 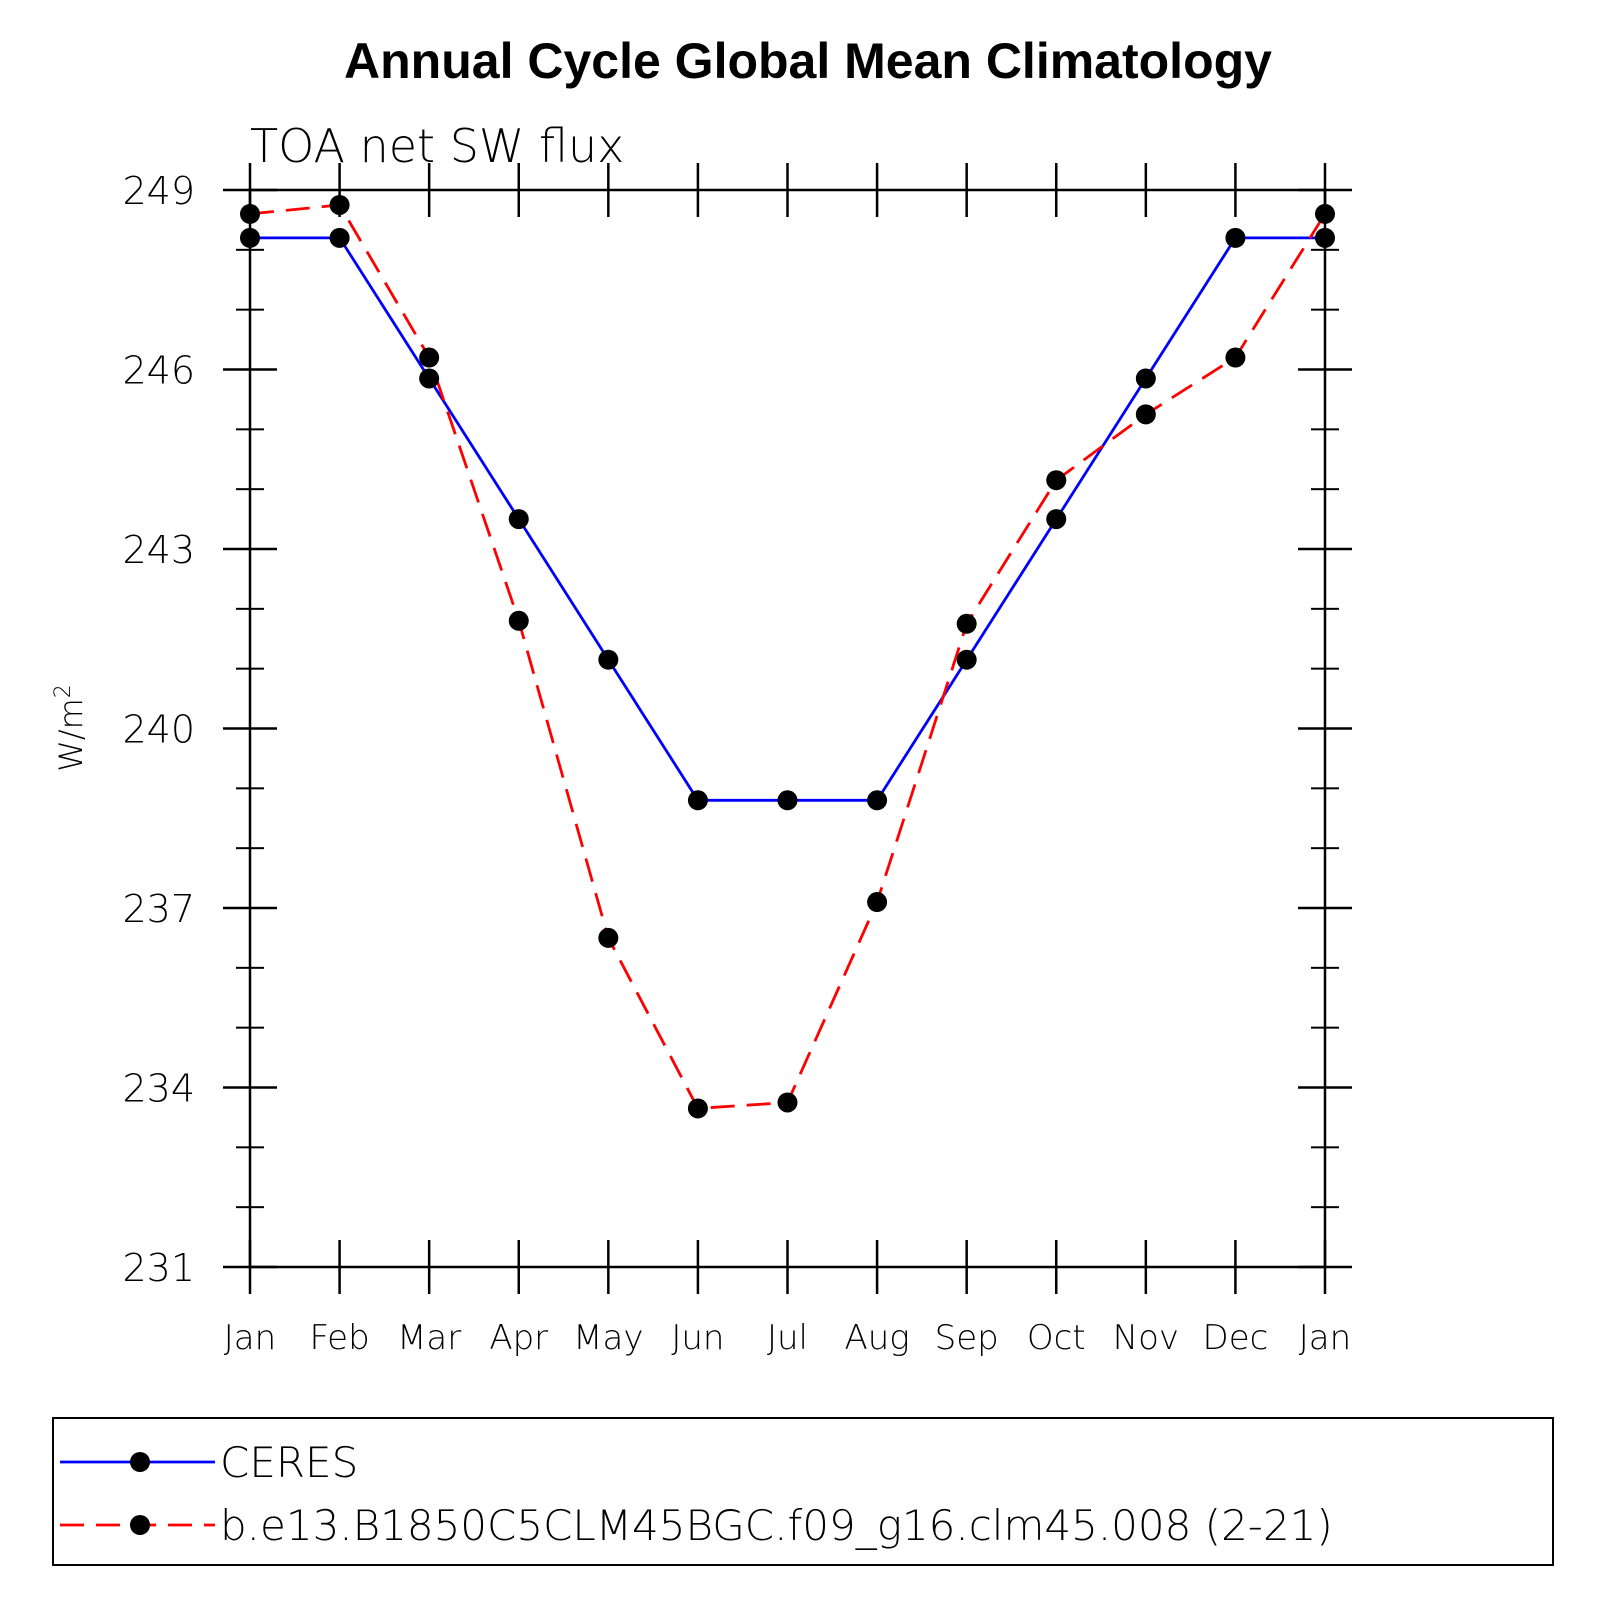 What do you see at coordinates (787, 1338) in the screenshot?
I see `x-tick-label: Jul` at bounding box center [787, 1338].